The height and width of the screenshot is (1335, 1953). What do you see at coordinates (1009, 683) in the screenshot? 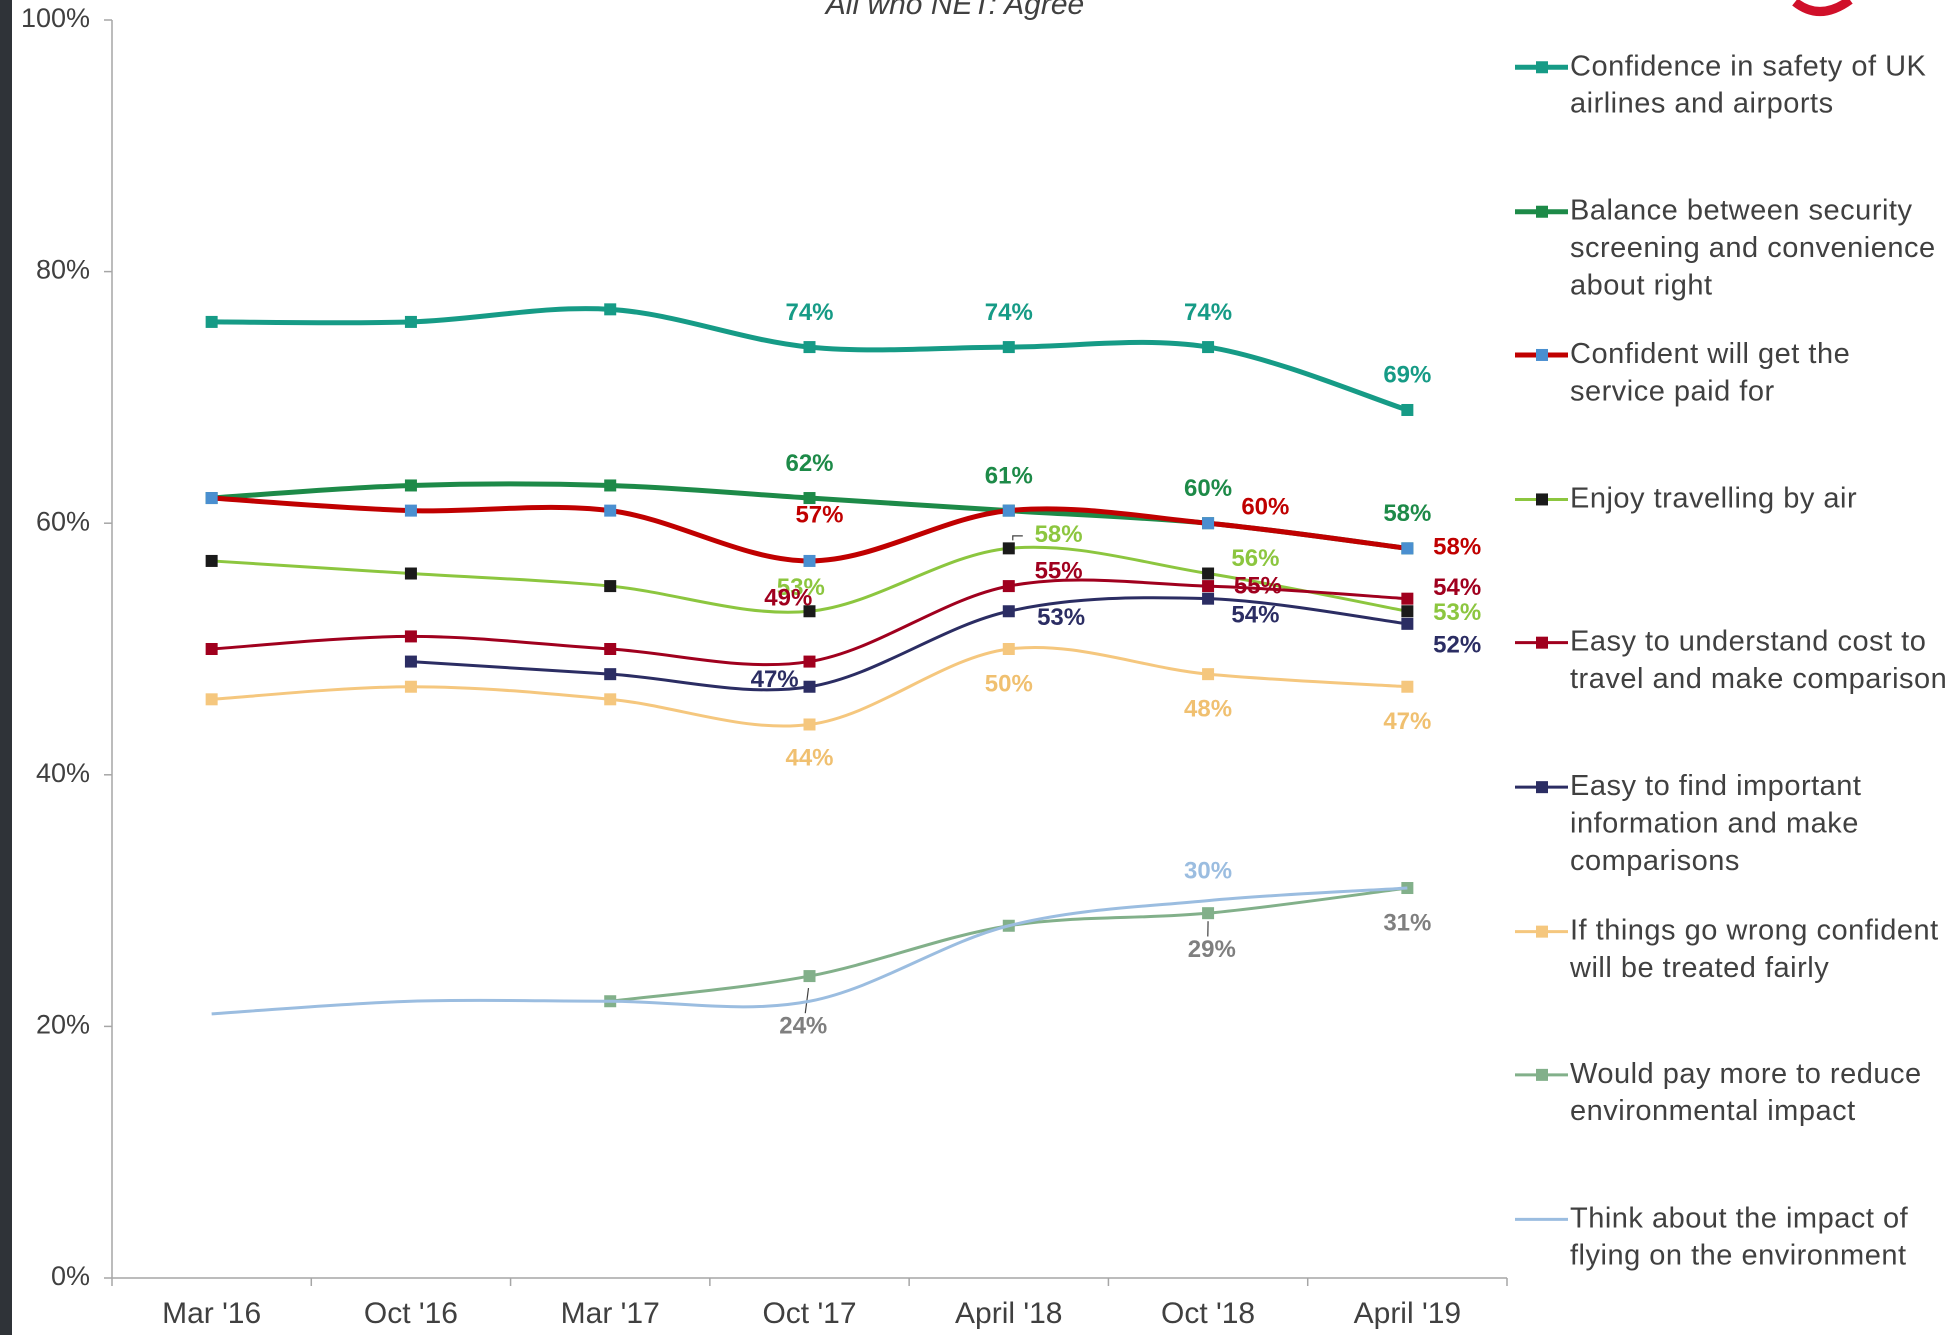
I see `data-label: 50%` at bounding box center [1009, 683].